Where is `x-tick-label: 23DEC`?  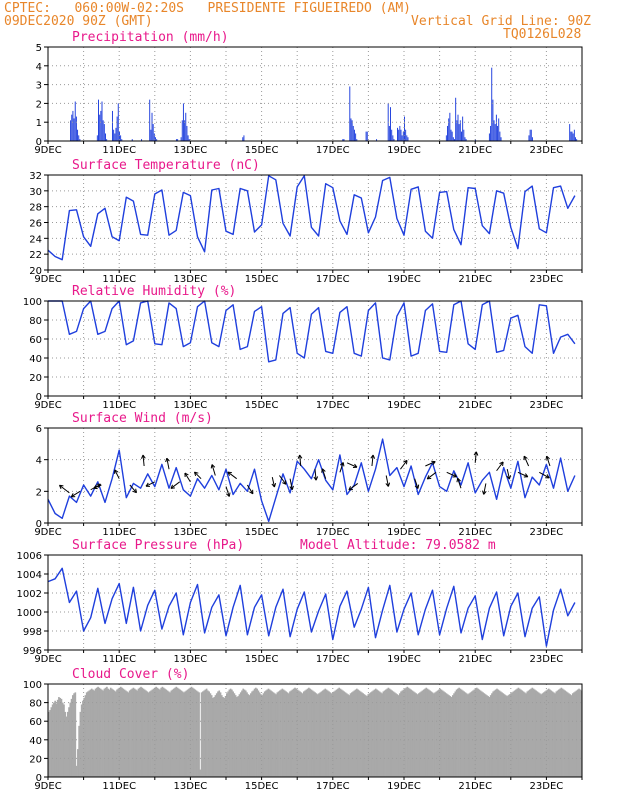
x-tick-label: 23DEC is located at coordinates (547, 786).